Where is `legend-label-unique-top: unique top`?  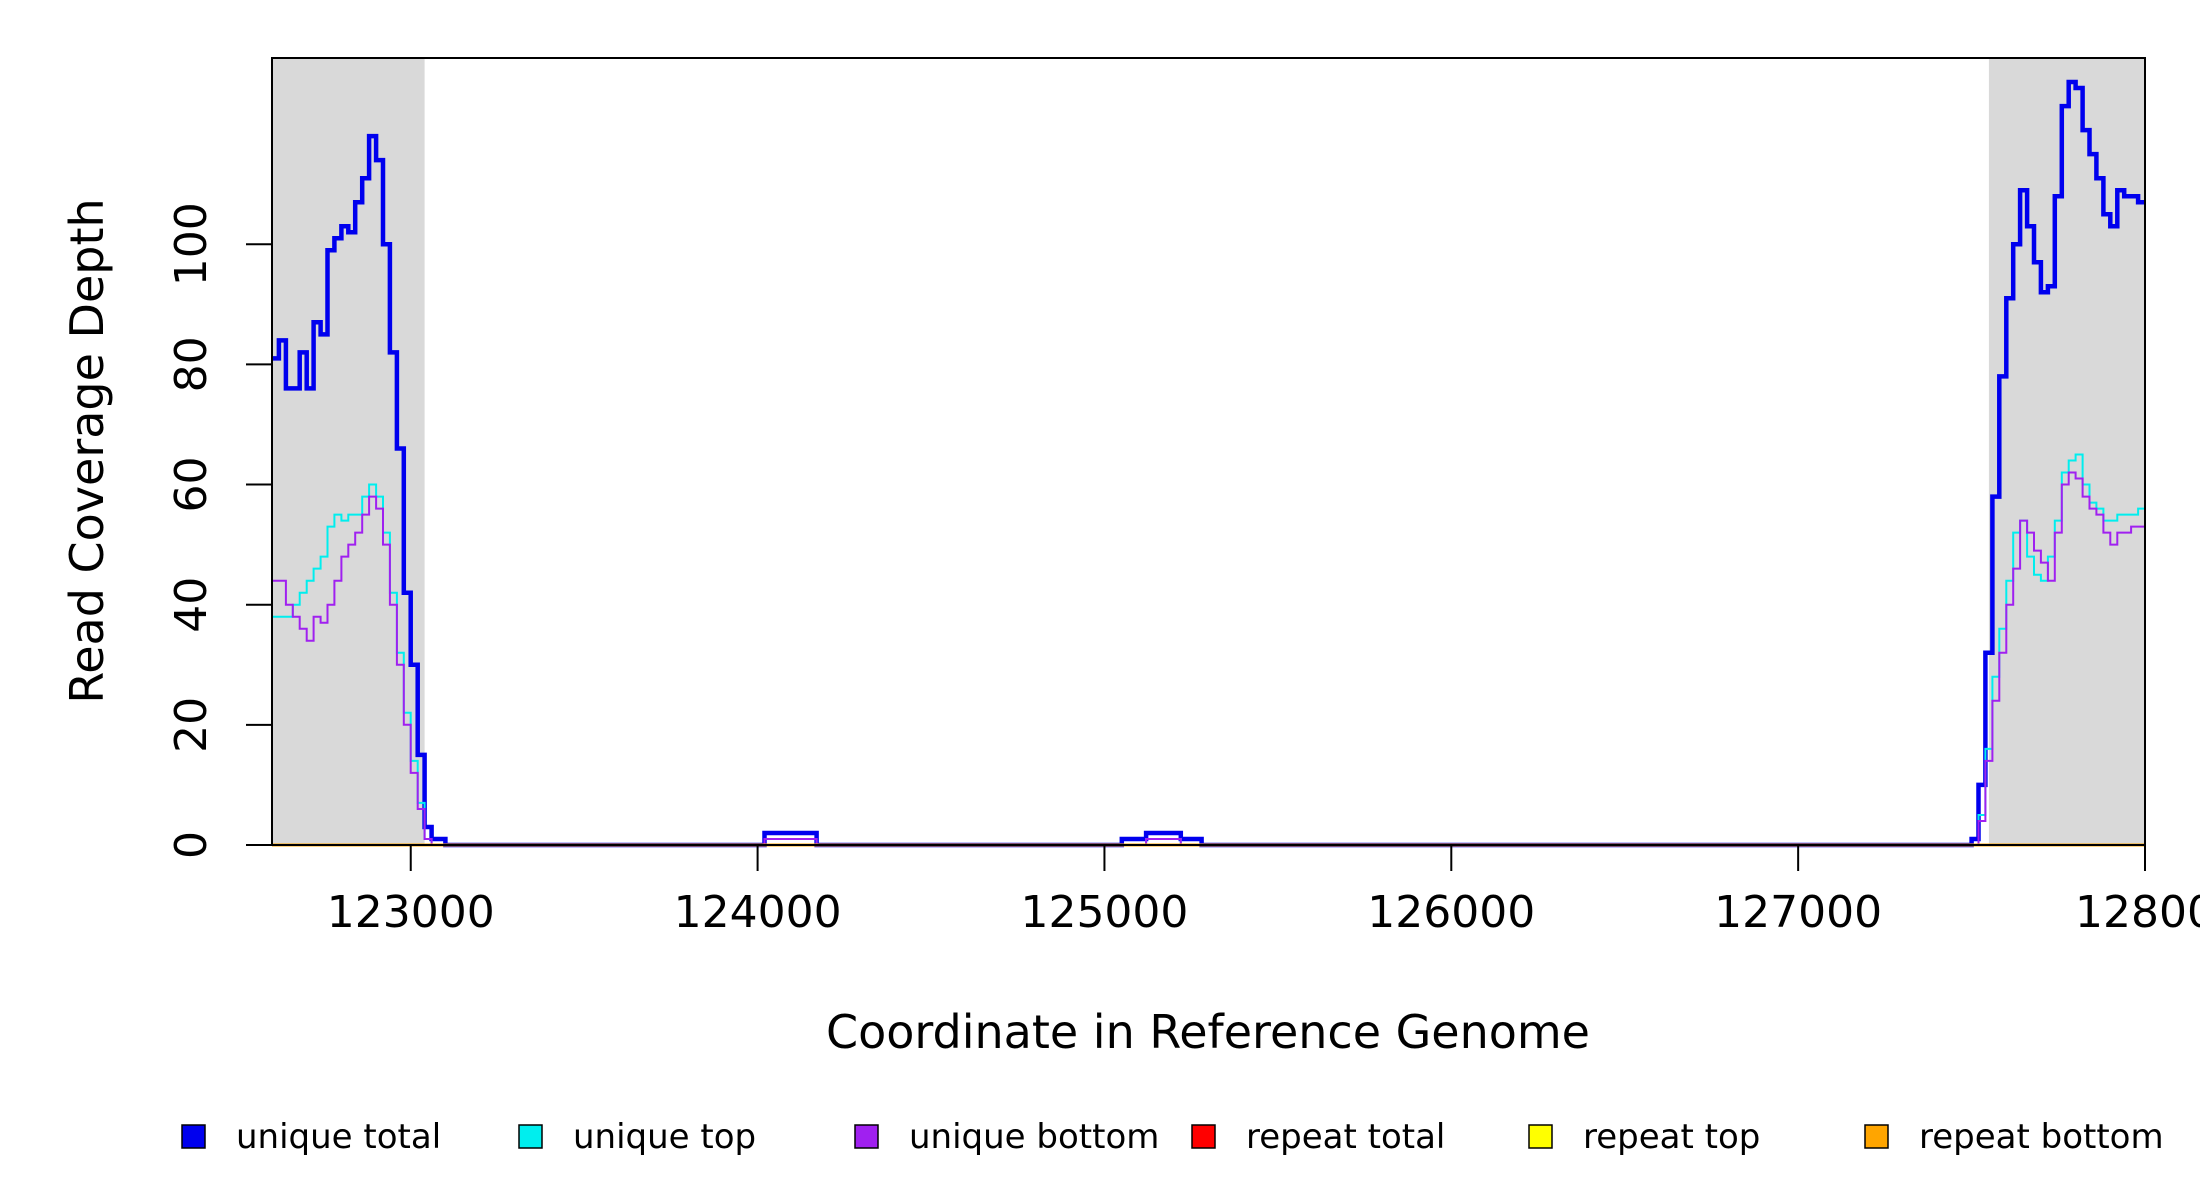
legend-label-unique-top: unique top is located at coordinates (664, 1137).